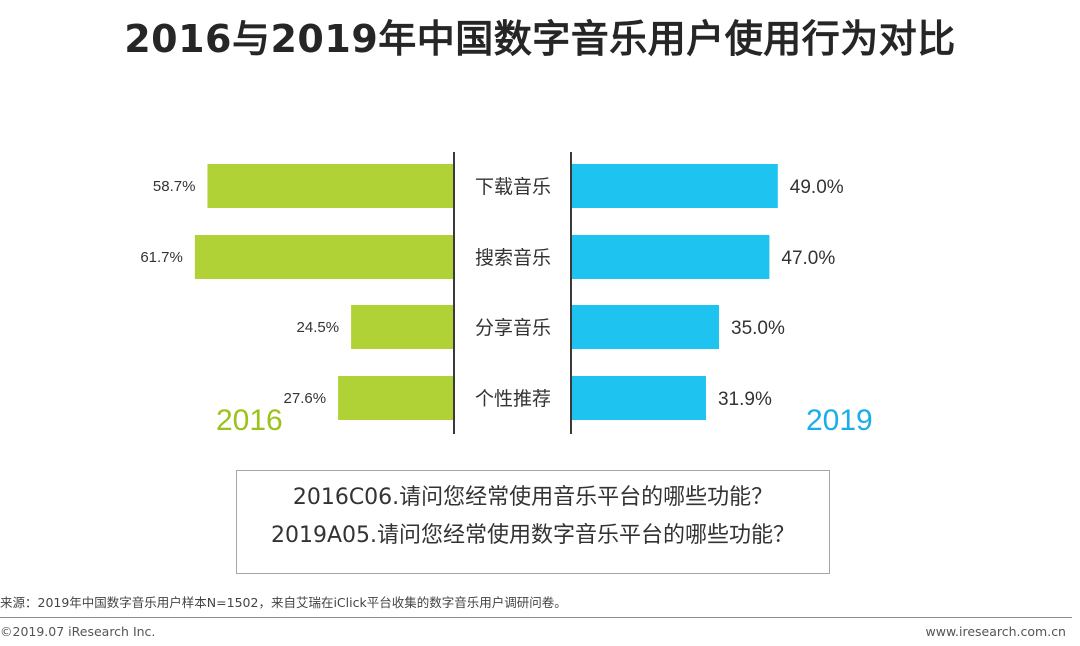 The image size is (1080, 646). What do you see at coordinates (174, 186) in the screenshot?
I see `label-2016-0: 58.7%` at bounding box center [174, 186].